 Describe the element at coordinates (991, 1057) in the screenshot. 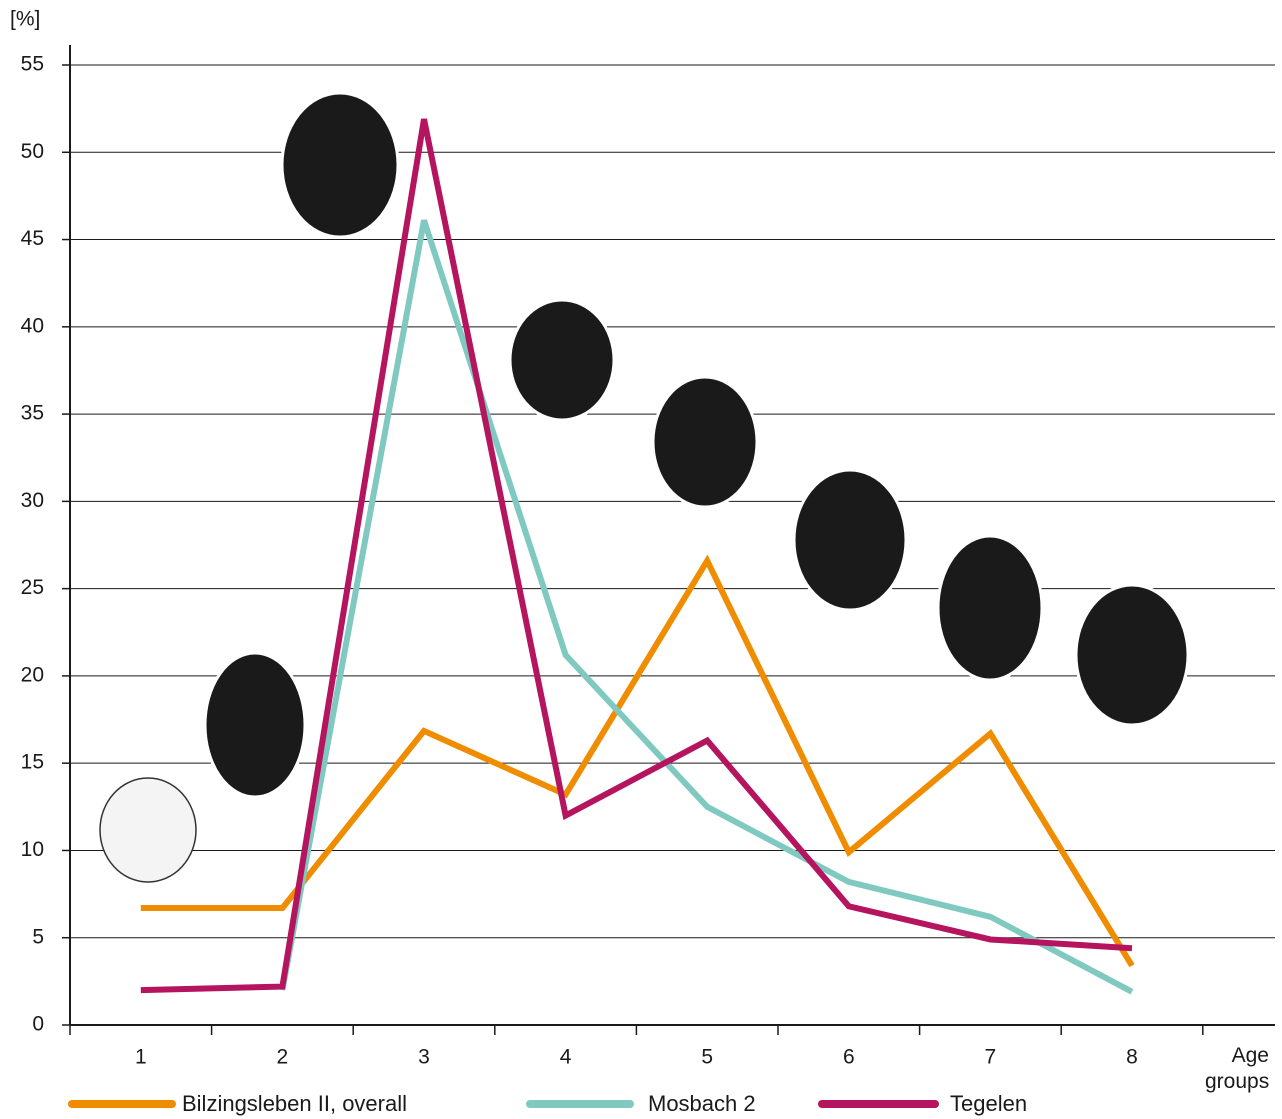

I see `x-tick-label: 7` at that location.